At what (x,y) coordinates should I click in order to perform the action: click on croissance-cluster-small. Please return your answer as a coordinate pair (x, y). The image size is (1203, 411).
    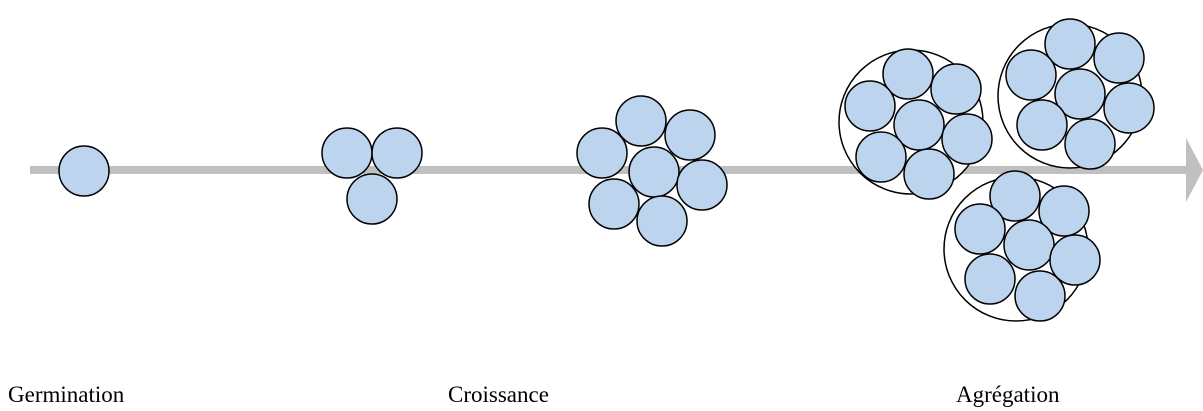
    Looking at the image, I should click on (372, 176).